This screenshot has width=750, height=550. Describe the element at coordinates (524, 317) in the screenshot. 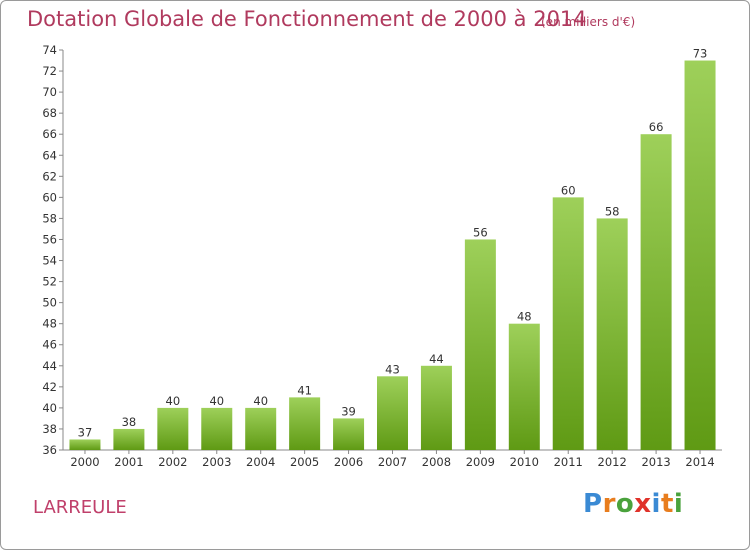

I see `data-label: 48` at that location.